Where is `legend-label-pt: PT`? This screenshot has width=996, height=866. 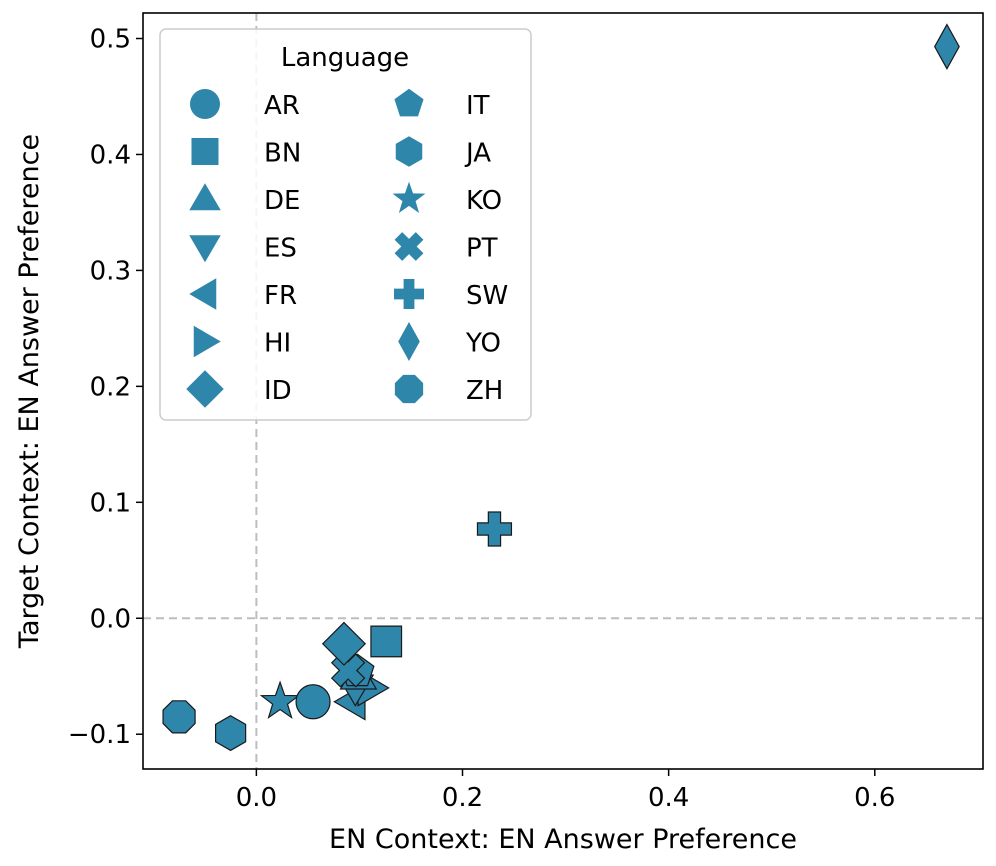
legend-label-pt: PT is located at coordinates (482, 249).